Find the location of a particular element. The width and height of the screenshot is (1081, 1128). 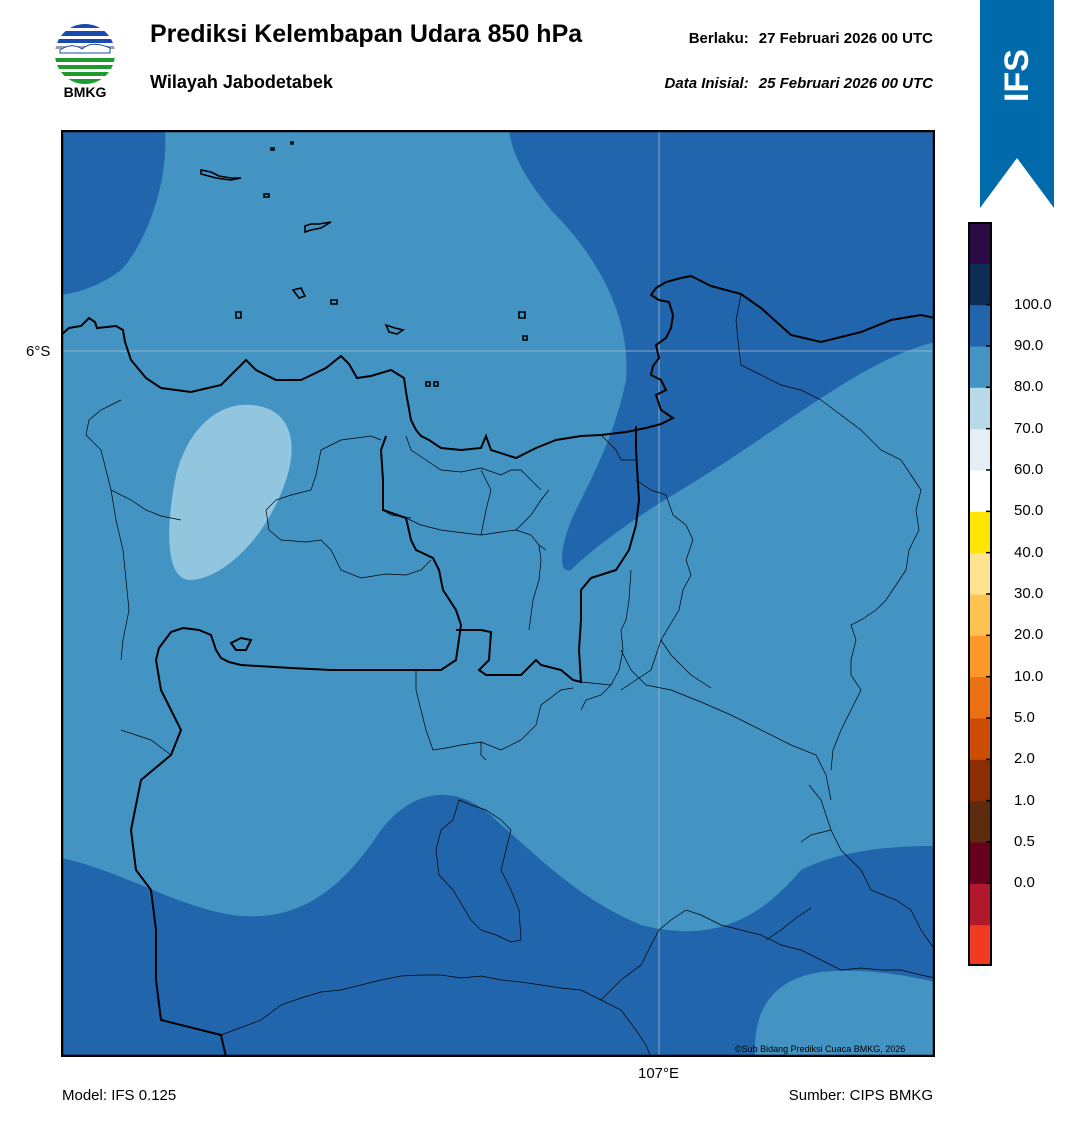

source-info: Sumber: CIPS BMKG is located at coordinates (860, 1095).